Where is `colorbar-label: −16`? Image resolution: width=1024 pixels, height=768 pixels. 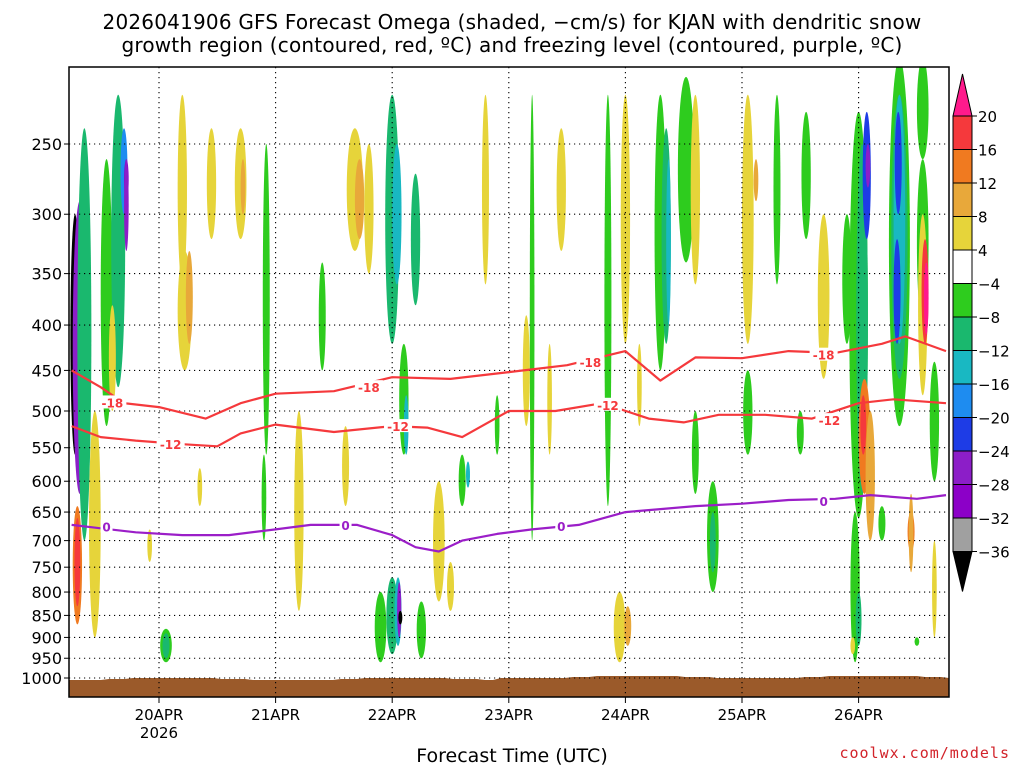 colorbar-label: −16 is located at coordinates (994, 385).